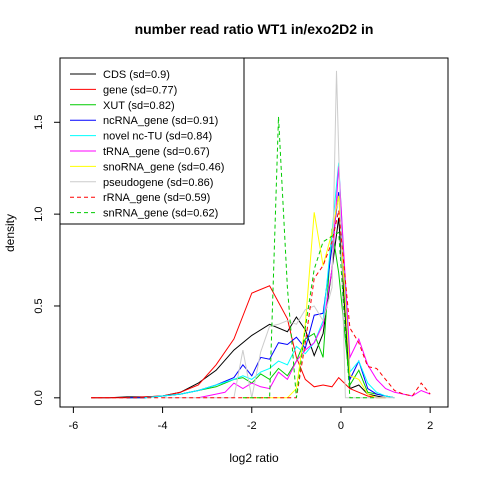  Describe the element at coordinates (39, 397) in the screenshot. I see `y-tick-label: 0.0` at that location.